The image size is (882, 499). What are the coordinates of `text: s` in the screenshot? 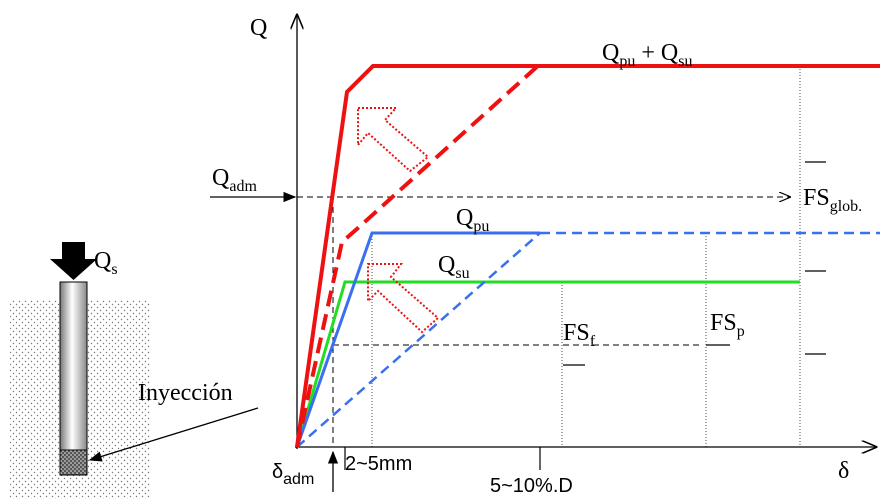 It's located at (114, 269).